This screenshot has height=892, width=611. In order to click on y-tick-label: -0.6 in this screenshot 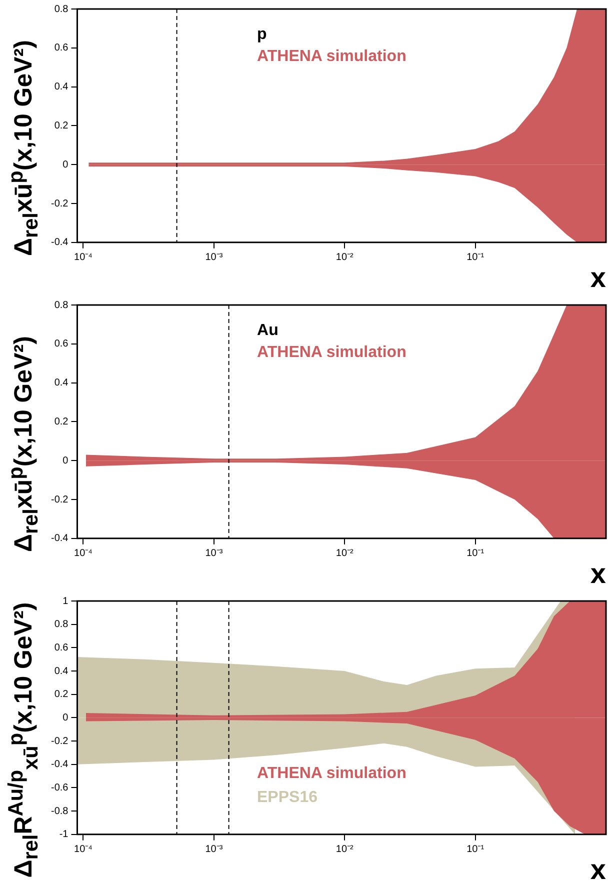, I will do `click(59, 788)`.